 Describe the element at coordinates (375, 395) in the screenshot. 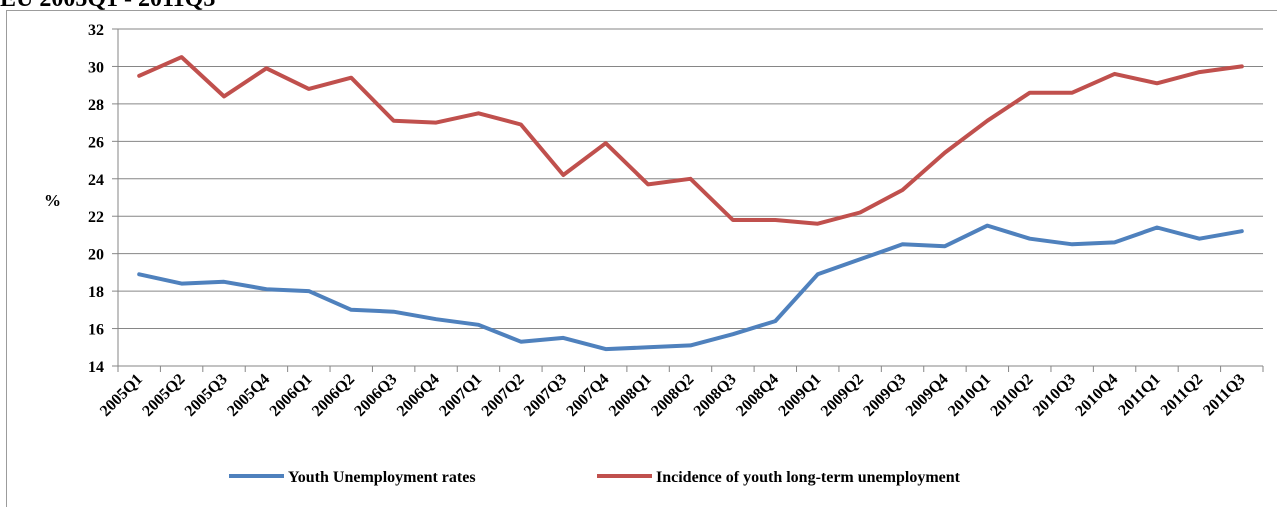

I see `x-tick-label: 2006Q3` at that location.